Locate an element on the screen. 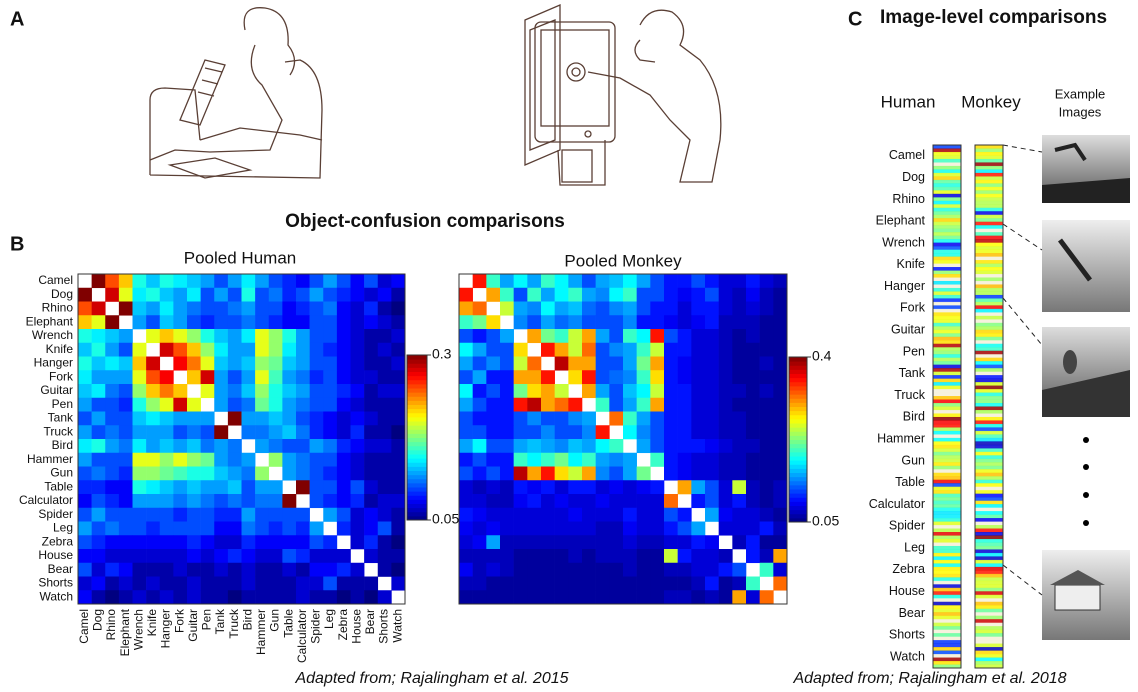 The height and width of the screenshot is (692, 1138). row-label: Spider is located at coordinates (55, 514).